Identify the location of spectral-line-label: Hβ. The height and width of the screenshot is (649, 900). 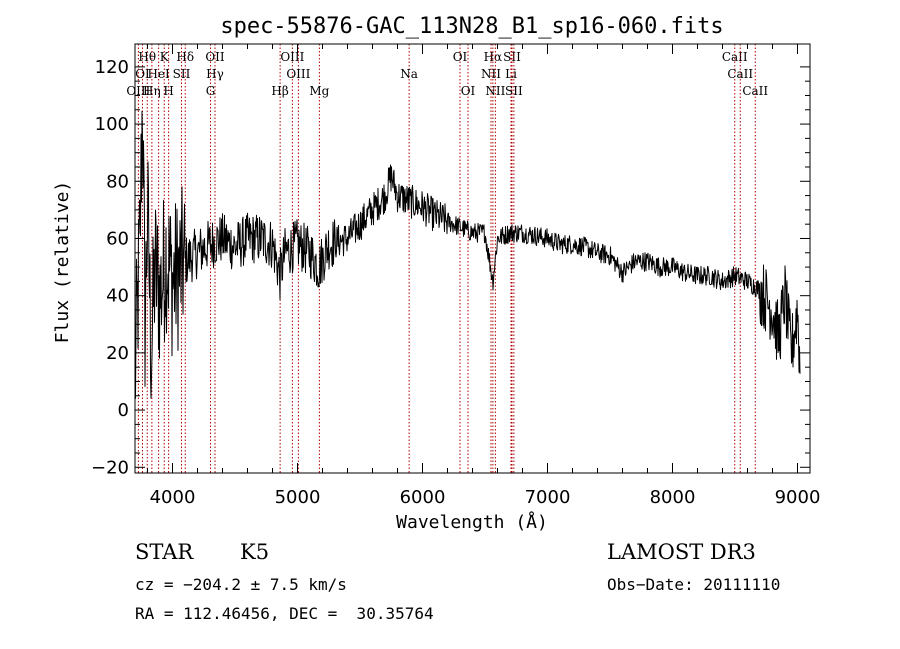
(279, 91).